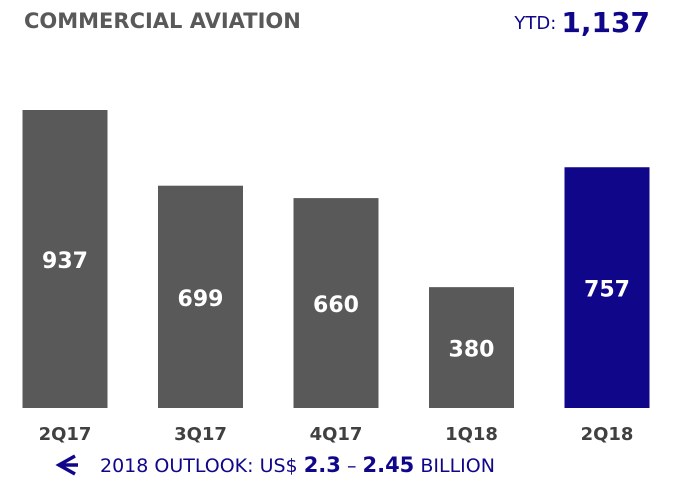 This screenshot has width=676, height=481. I want to click on x-tick-label: 4Q17, so click(336, 434).